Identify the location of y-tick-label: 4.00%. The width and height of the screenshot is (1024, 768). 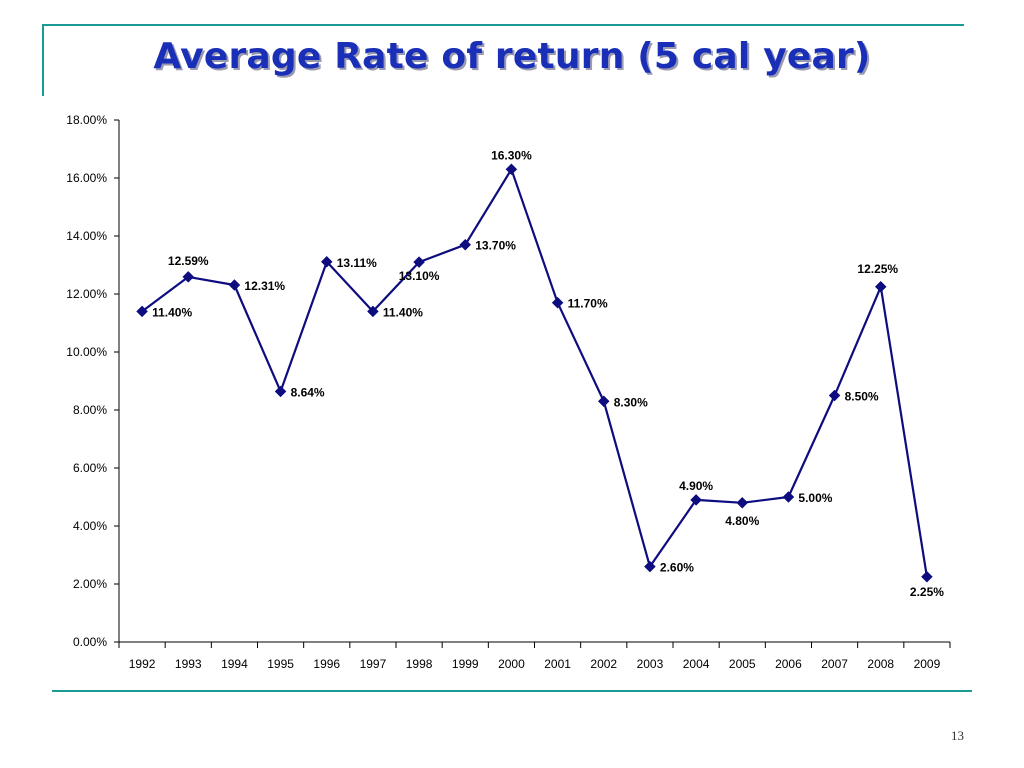
(90, 526).